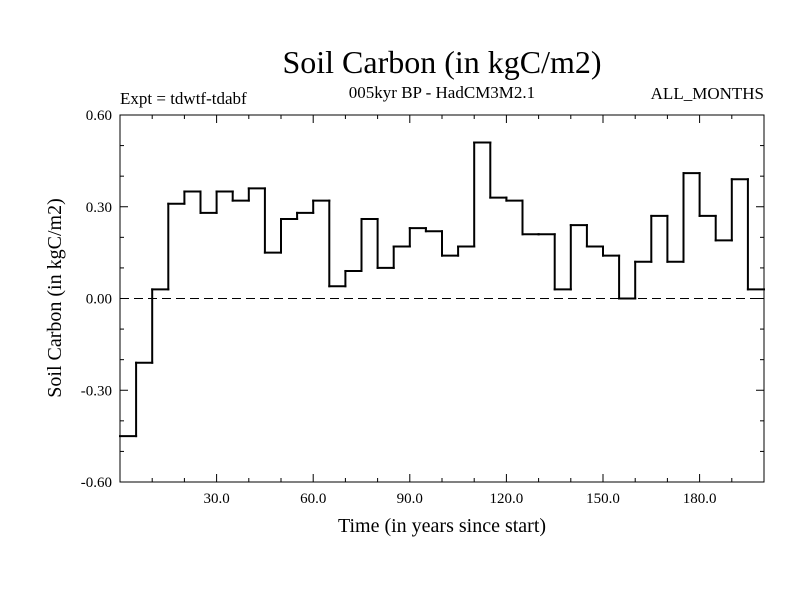 The width and height of the screenshot is (800, 600). I want to click on y-axis-label: Soil Carbon (in kgC/m2), so click(55, 297).